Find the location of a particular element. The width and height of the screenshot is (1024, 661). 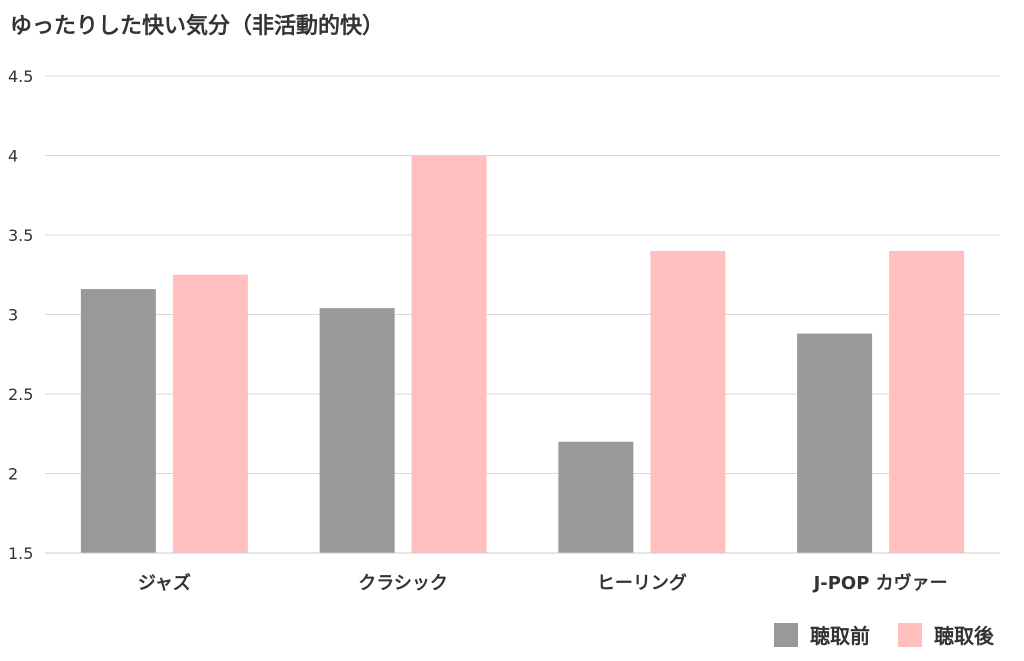

legend: 聴取前 聴取後 is located at coordinates (884, 634).